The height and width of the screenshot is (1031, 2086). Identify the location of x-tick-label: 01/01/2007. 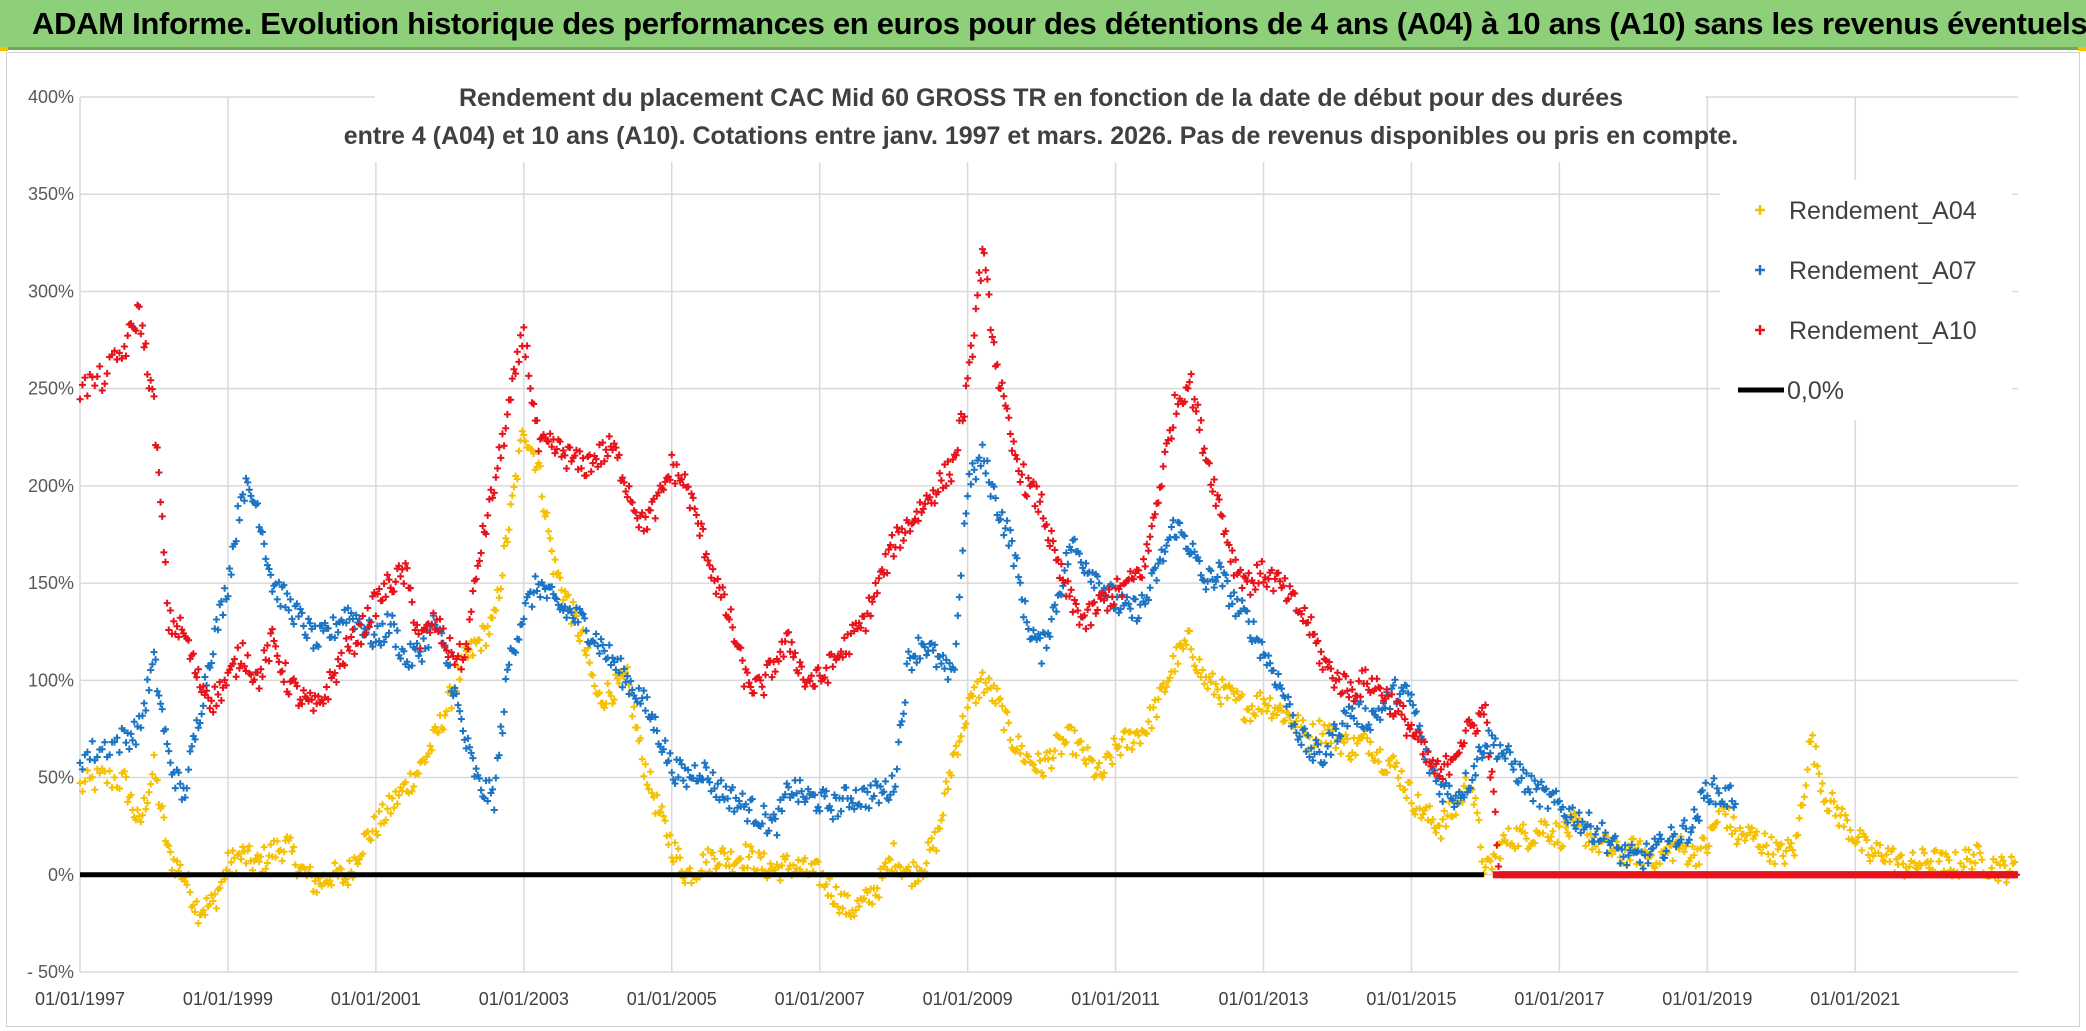
(820, 999).